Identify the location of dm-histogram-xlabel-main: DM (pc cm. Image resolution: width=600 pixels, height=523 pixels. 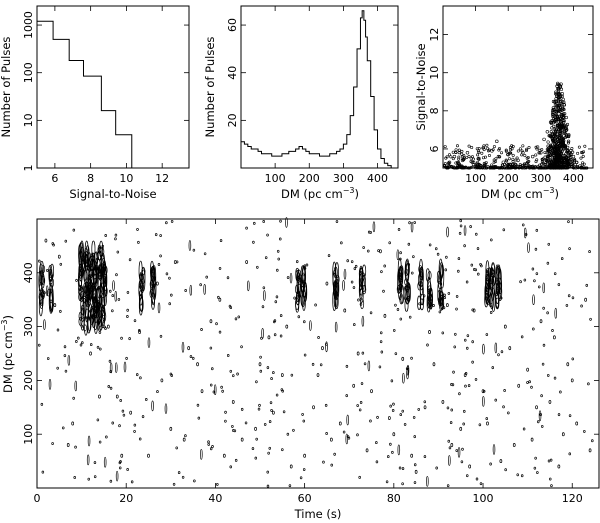
(312, 194).